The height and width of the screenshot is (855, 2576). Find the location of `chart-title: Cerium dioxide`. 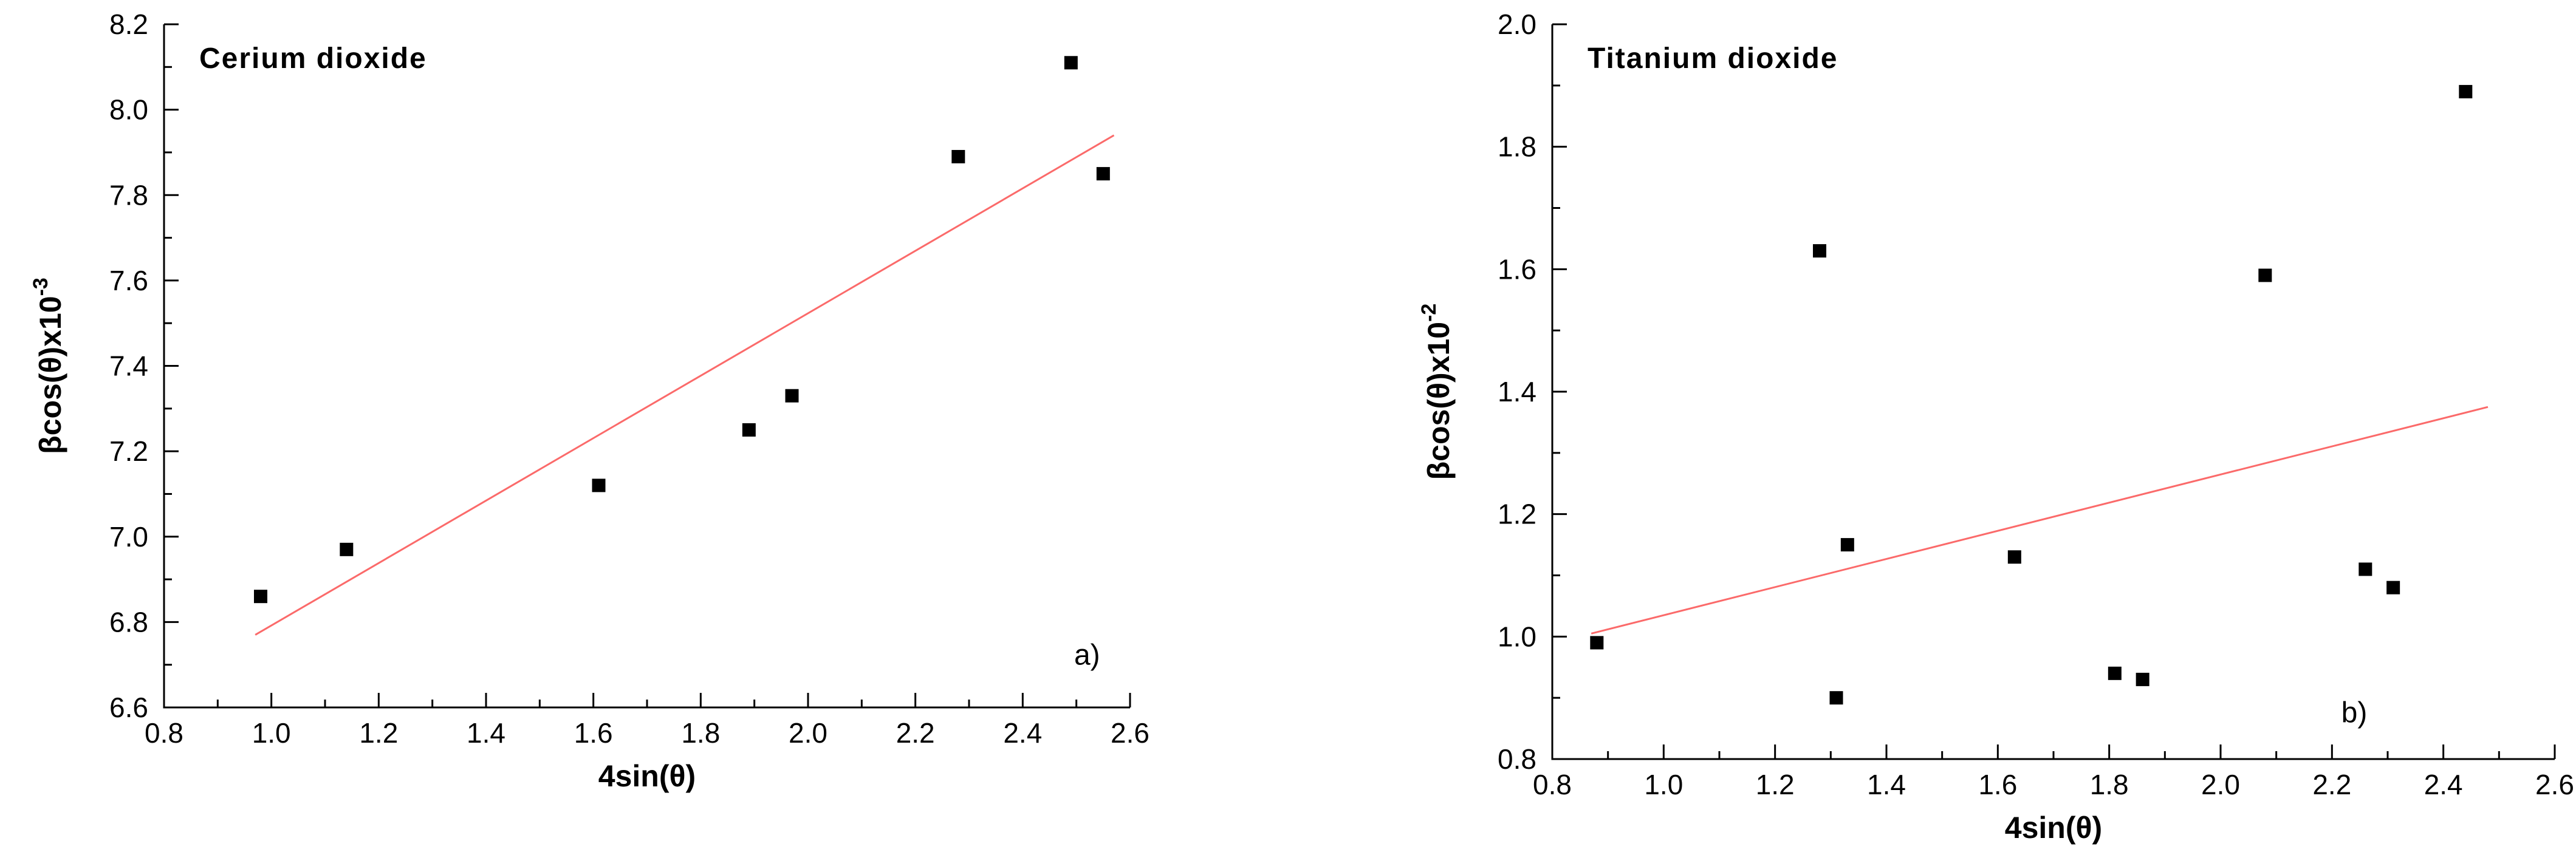

chart-title: Cerium dioxide is located at coordinates (313, 59).